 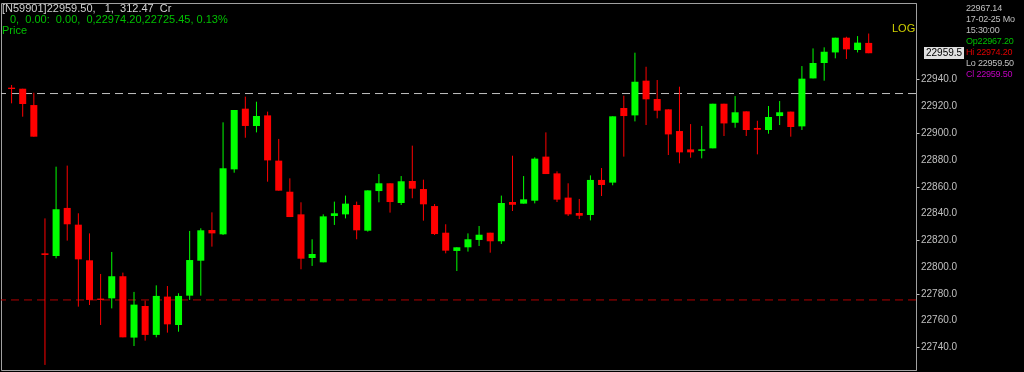 What do you see at coordinates (939, 266) in the screenshot?
I see `y-tick-label: 22800.0` at bounding box center [939, 266].